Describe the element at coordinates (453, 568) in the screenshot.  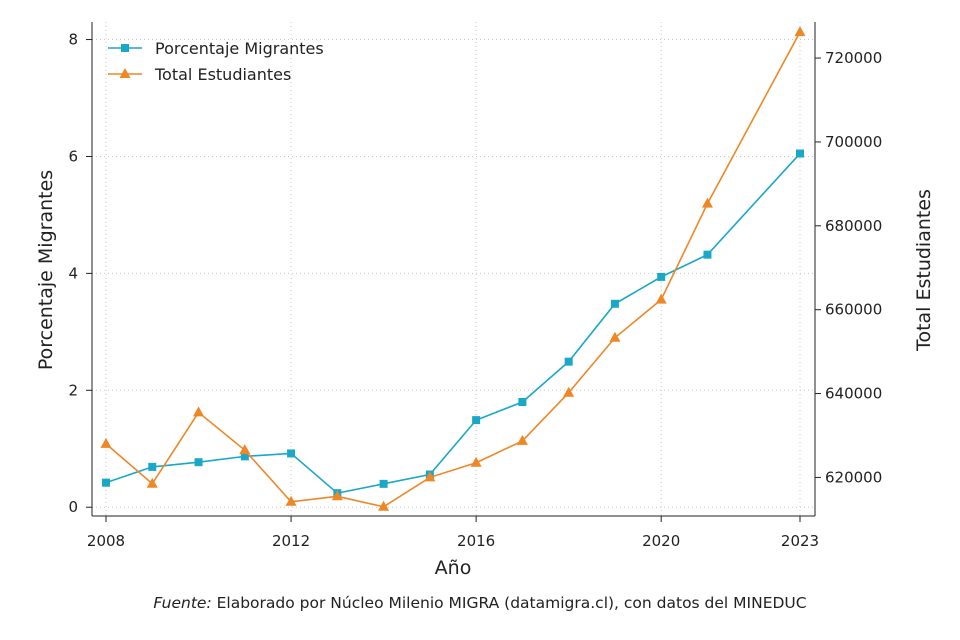
I see `x-axis-title: Año` at that location.